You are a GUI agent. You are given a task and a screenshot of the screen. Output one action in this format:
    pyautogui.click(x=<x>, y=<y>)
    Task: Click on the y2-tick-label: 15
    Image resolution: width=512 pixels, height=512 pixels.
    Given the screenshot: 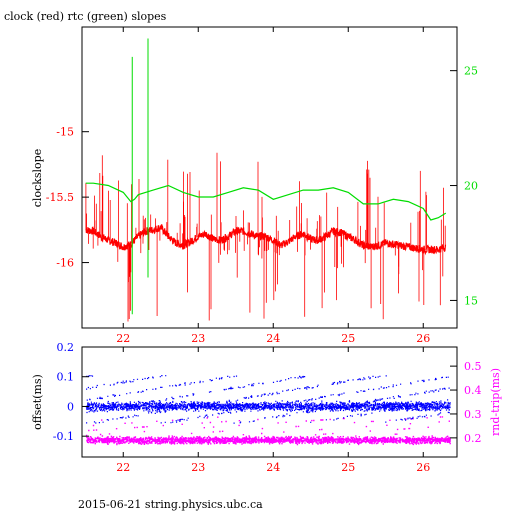 What is the action you would take?
    pyautogui.click(x=471, y=300)
    